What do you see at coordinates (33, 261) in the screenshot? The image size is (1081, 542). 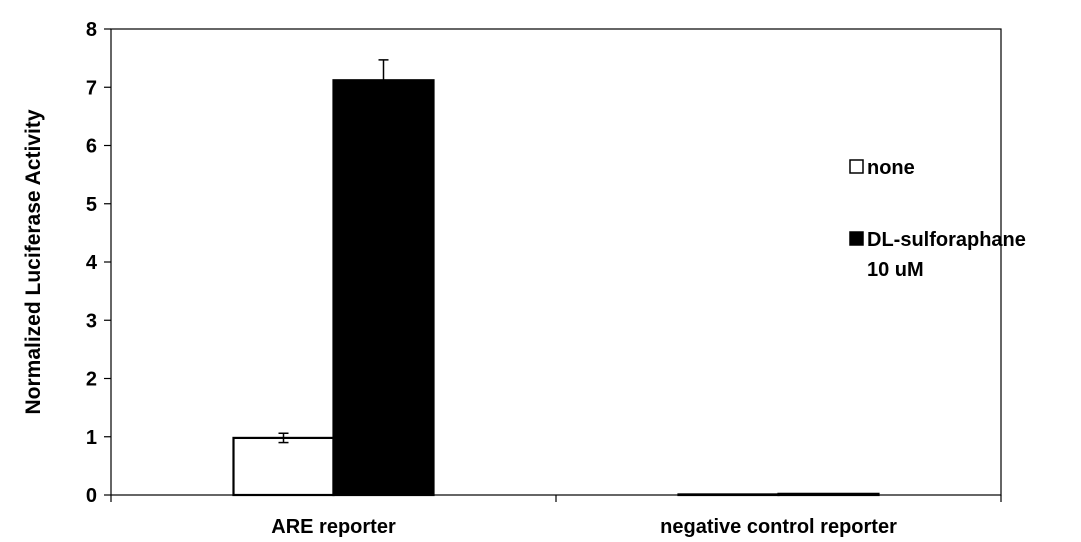 I see `y-axis-label: Normalized Luciferase Activity` at bounding box center [33, 261].